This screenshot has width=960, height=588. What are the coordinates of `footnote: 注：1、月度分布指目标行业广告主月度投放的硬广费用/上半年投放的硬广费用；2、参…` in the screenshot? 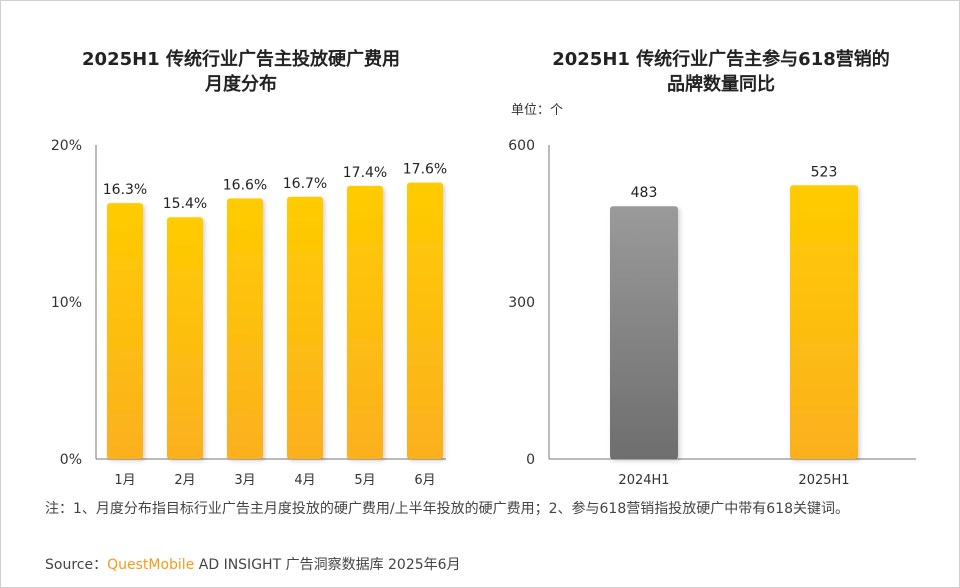 It's located at (447, 509).